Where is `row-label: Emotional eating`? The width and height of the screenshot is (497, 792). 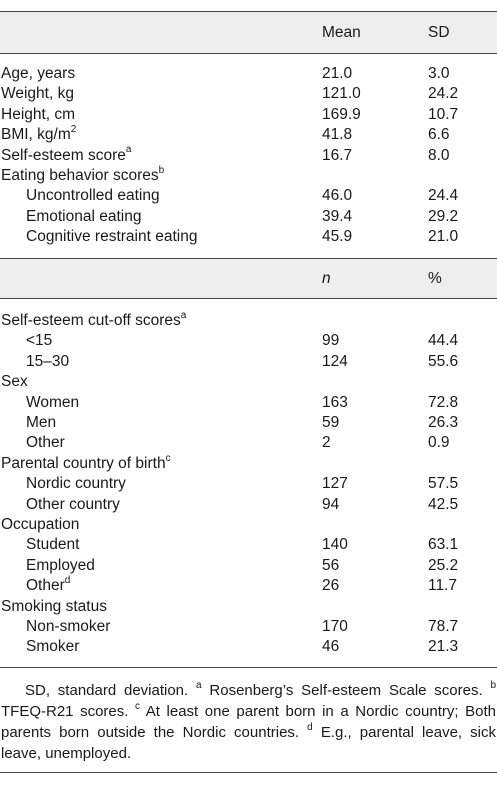 row-label: Emotional eating is located at coordinates (83, 217).